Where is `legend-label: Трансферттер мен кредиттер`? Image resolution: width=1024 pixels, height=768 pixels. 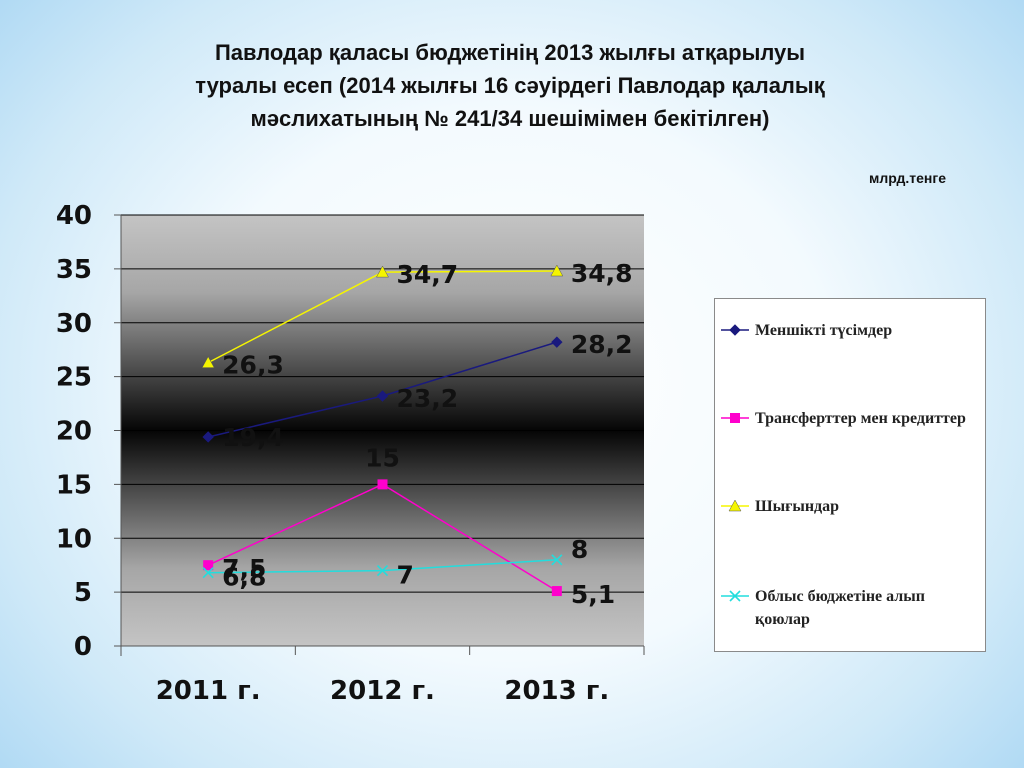 legend-label: Трансферттер мен кредиттер is located at coordinates (860, 418).